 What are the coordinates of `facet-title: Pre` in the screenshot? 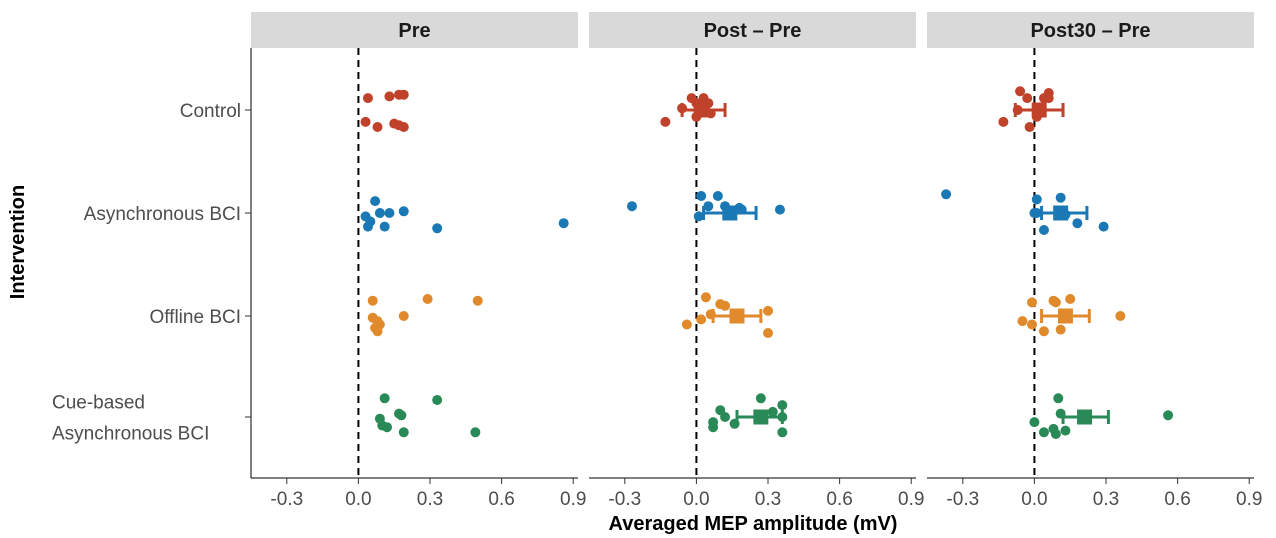 It's located at (414, 31).